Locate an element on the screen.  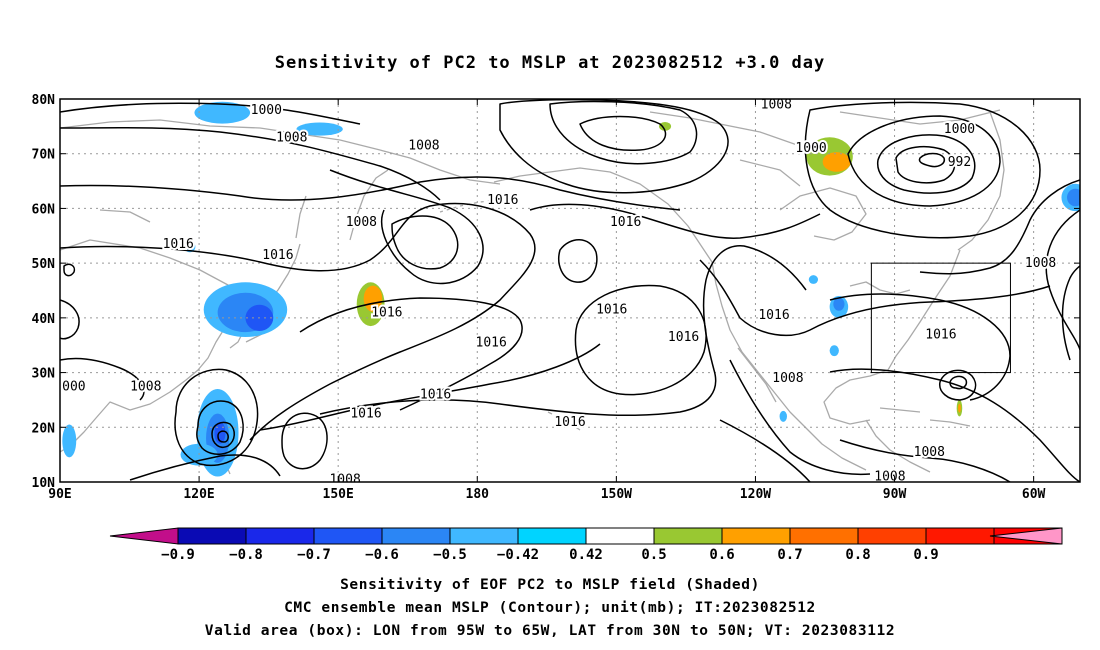
contour-1000-typhoon-mid is located at coordinates (220, 427).